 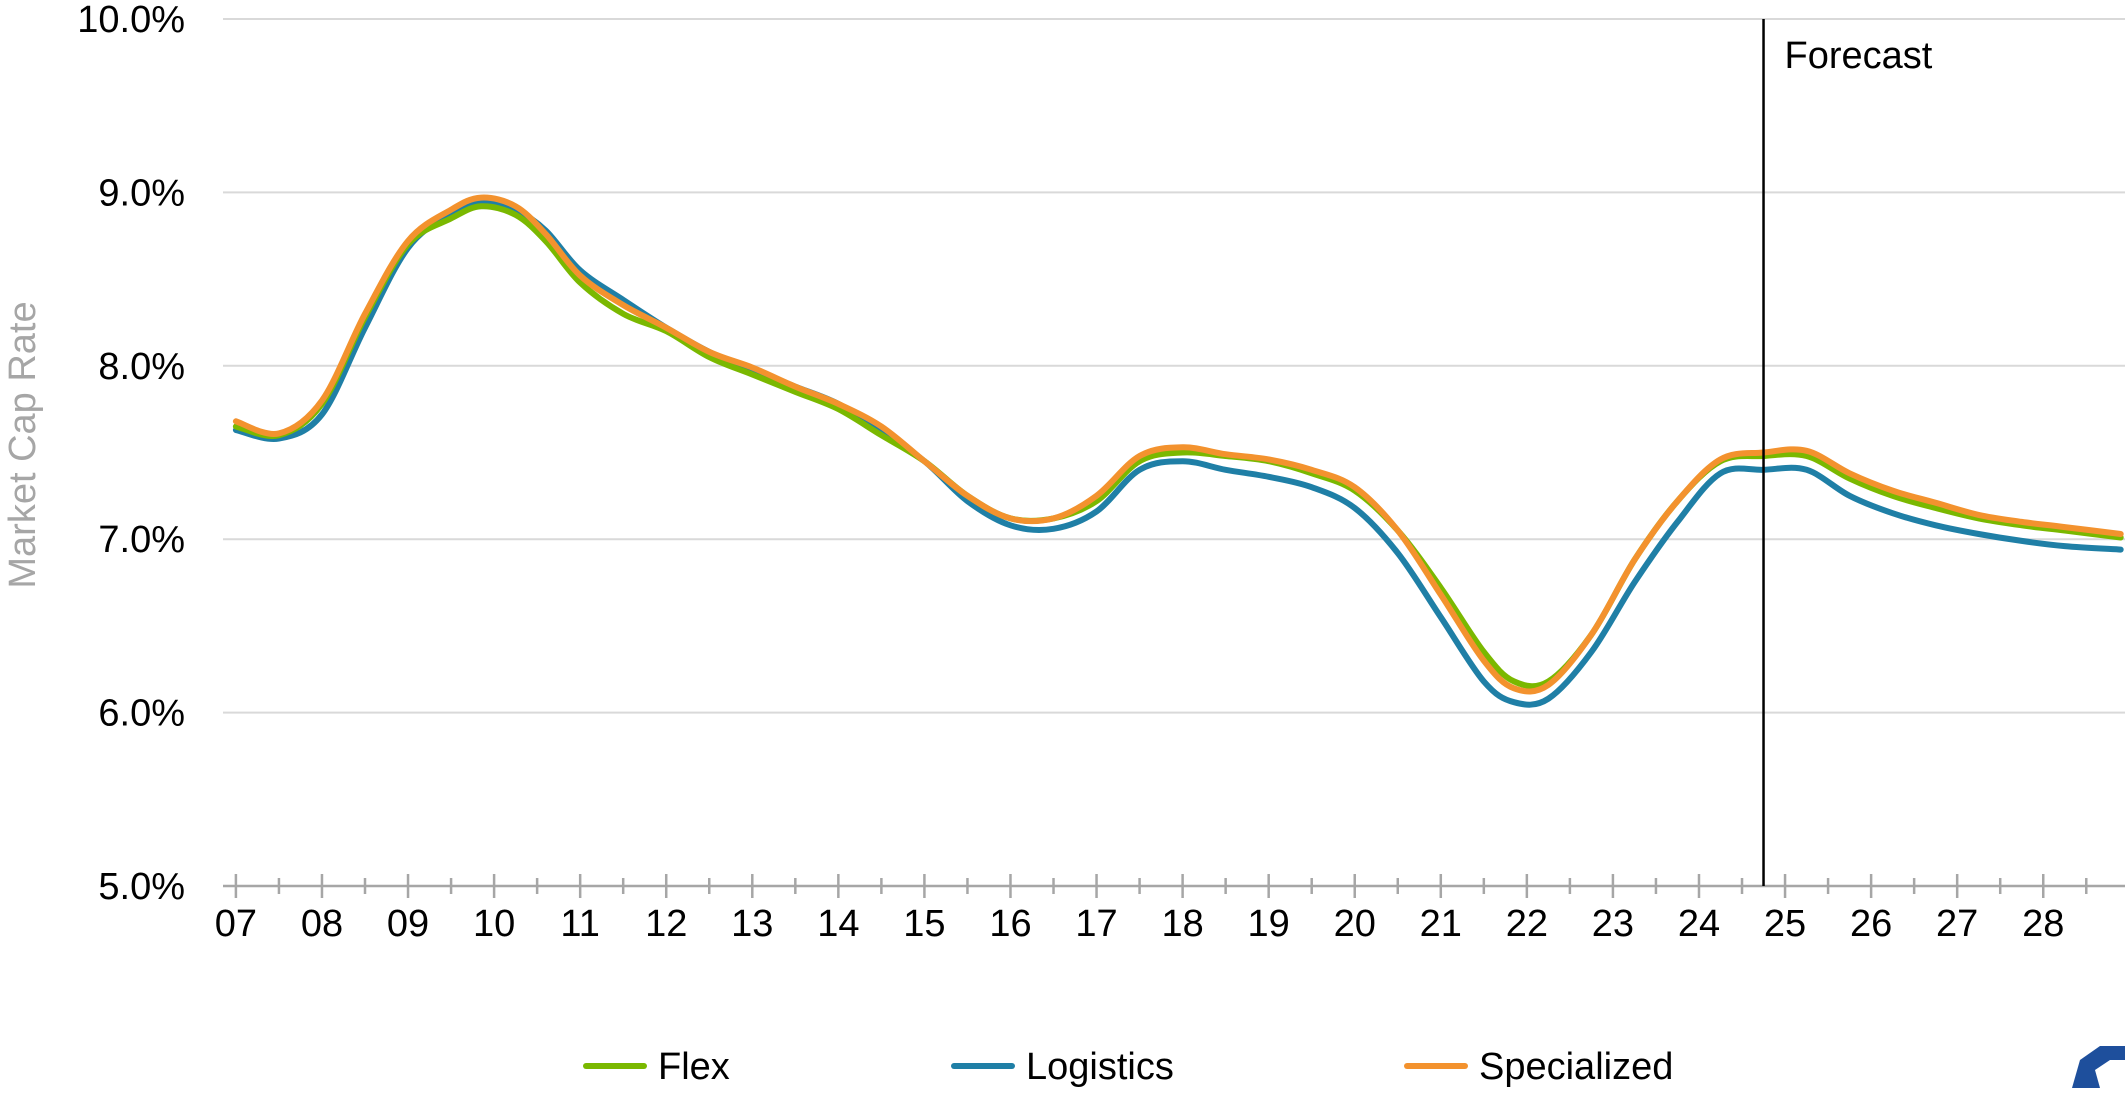 What do you see at coordinates (1441, 924) in the screenshot?
I see `x-tick-label: 21` at bounding box center [1441, 924].